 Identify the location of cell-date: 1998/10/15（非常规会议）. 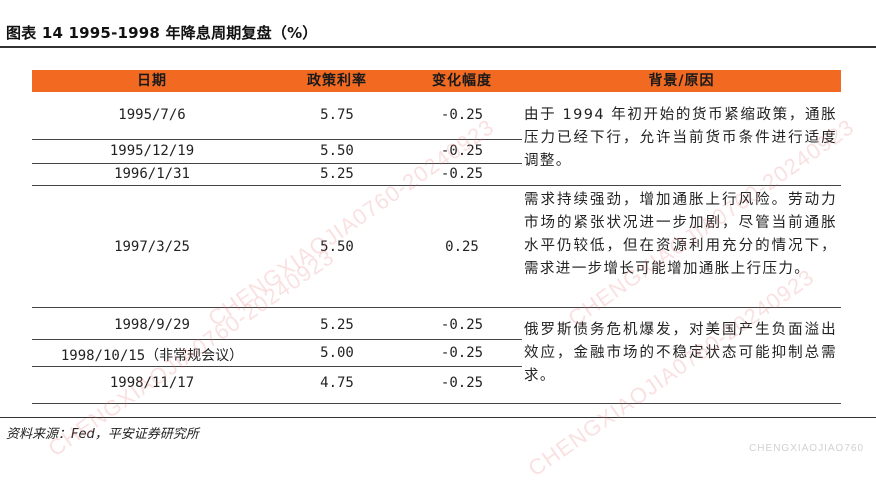
(152, 356).